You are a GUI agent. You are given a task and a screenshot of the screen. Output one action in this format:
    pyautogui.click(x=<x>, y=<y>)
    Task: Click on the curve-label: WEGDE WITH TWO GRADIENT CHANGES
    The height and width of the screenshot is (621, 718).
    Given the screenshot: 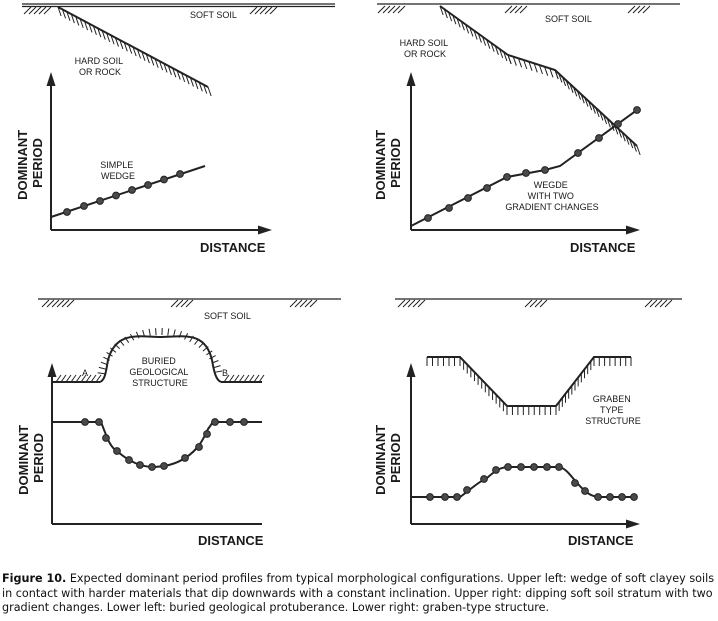 What is the action you would take?
    pyautogui.click(x=551, y=196)
    